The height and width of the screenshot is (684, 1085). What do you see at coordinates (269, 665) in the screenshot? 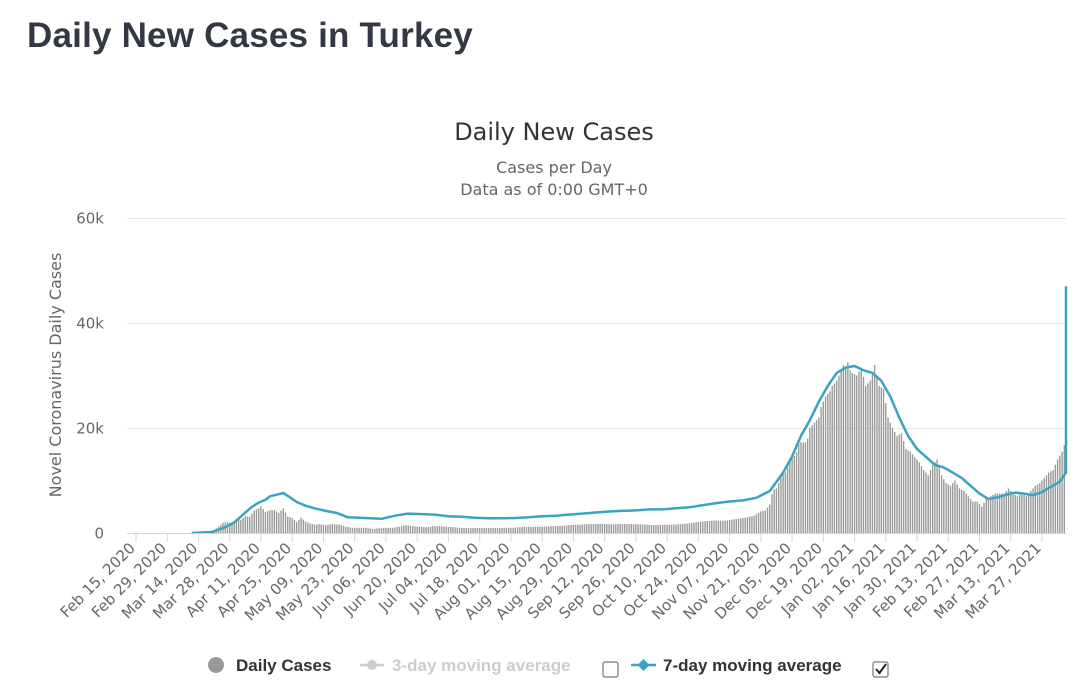
I see `legend-item-daily-cases: Daily Cases` at bounding box center [269, 665].